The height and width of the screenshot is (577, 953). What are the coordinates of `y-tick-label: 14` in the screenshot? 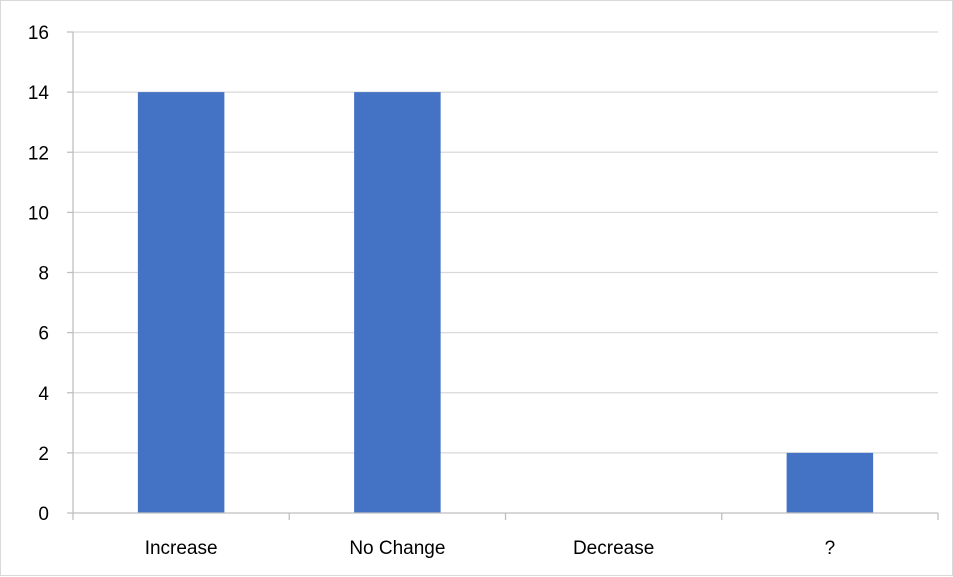 It's located at (39, 93).